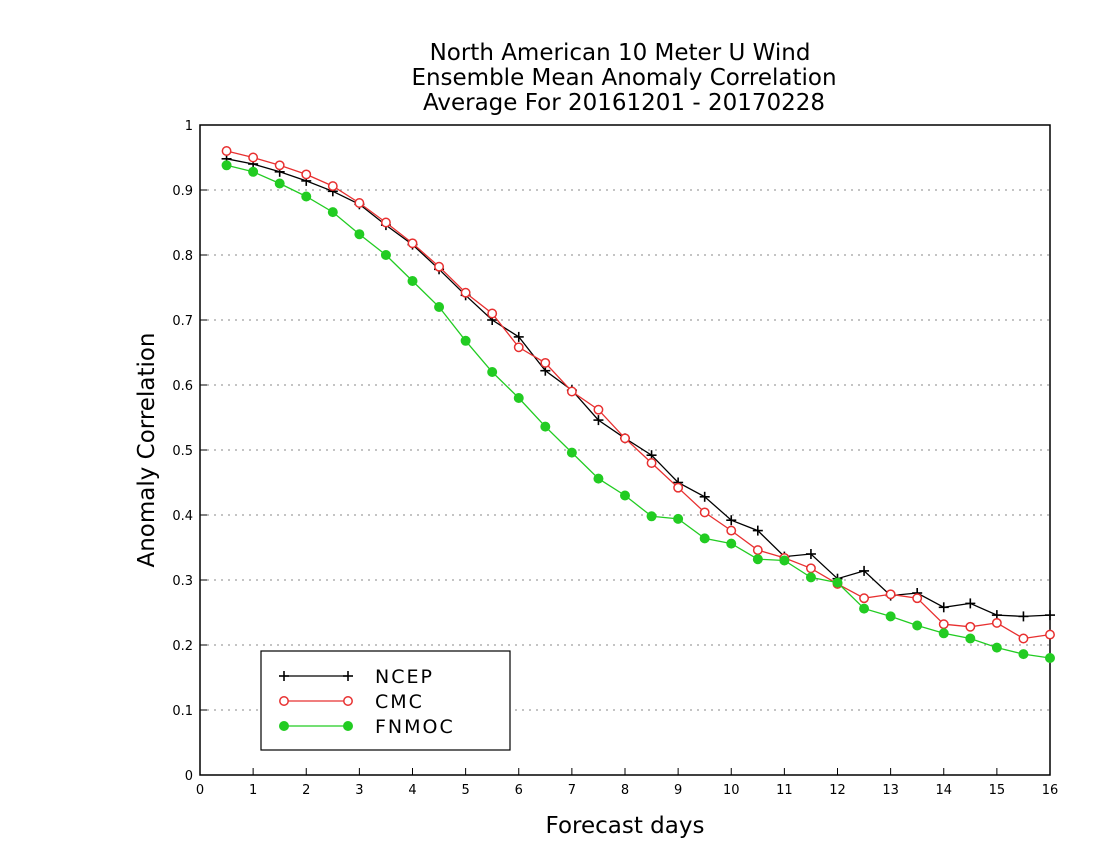 This screenshot has height=850, width=1100. I want to click on legend: NCEP CMC FNMOC, so click(385, 700).